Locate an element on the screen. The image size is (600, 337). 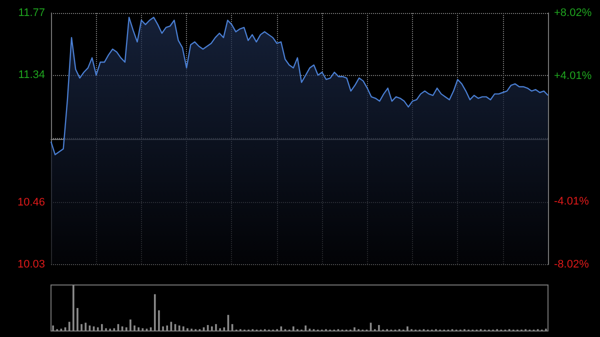
y-tick-label: 11.77 is located at coordinates (31, 13).